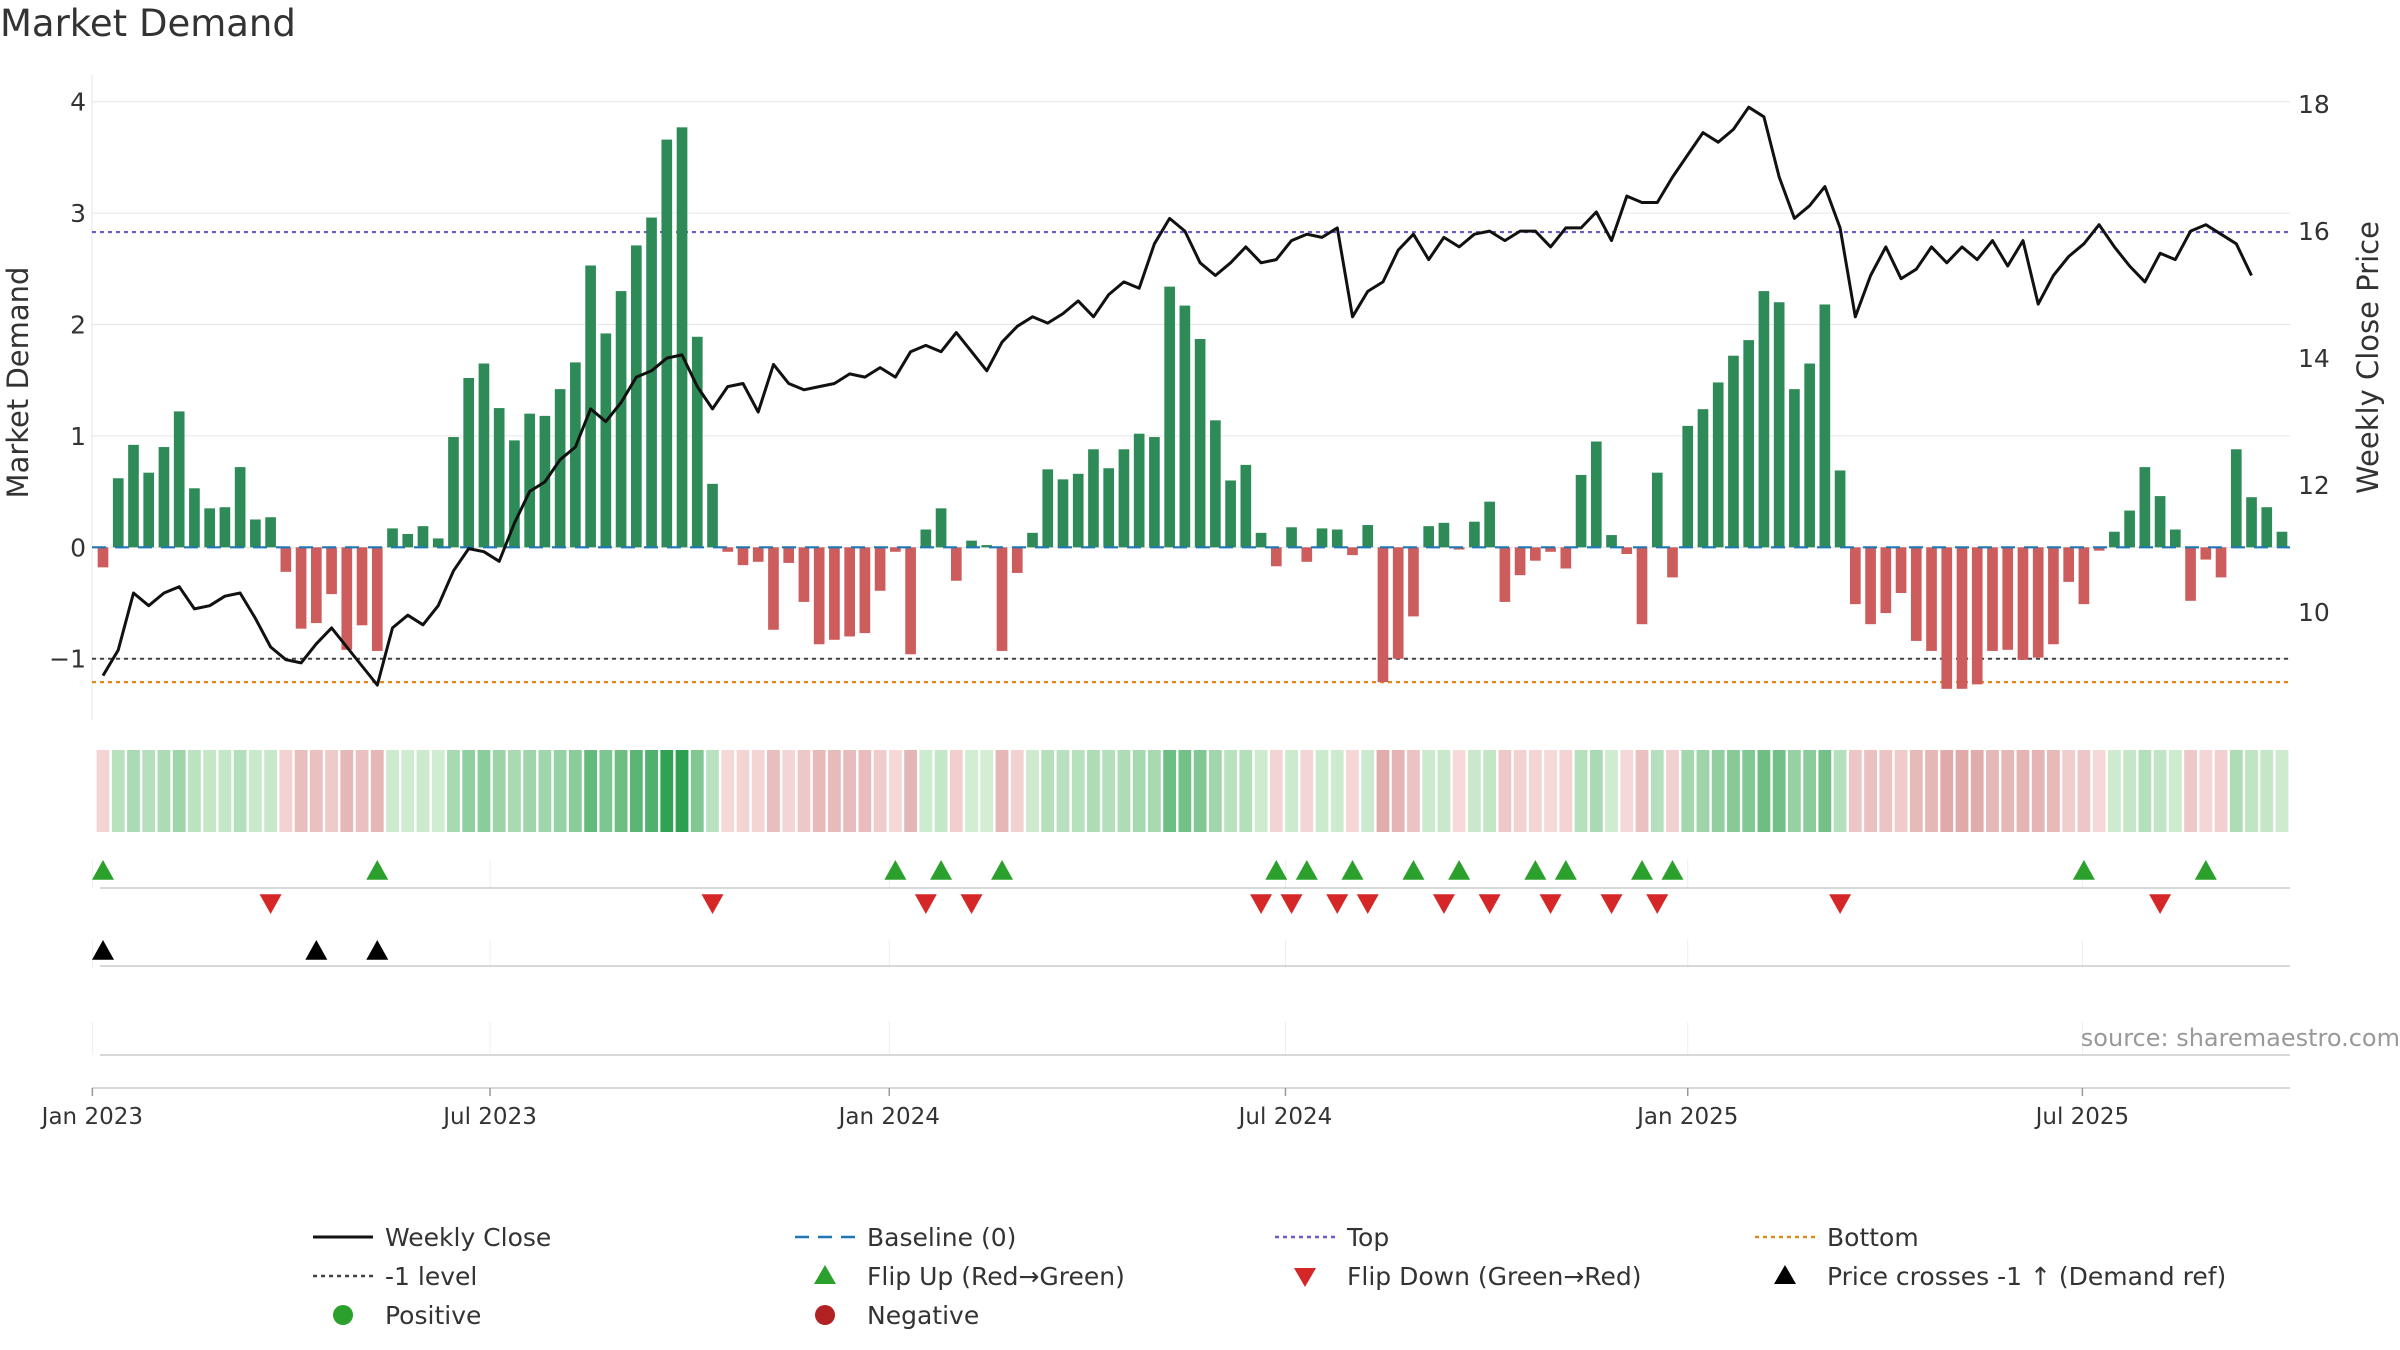 The height and width of the screenshot is (1350, 2400). I want to click on legend-label: Top, so click(1367, 1237).